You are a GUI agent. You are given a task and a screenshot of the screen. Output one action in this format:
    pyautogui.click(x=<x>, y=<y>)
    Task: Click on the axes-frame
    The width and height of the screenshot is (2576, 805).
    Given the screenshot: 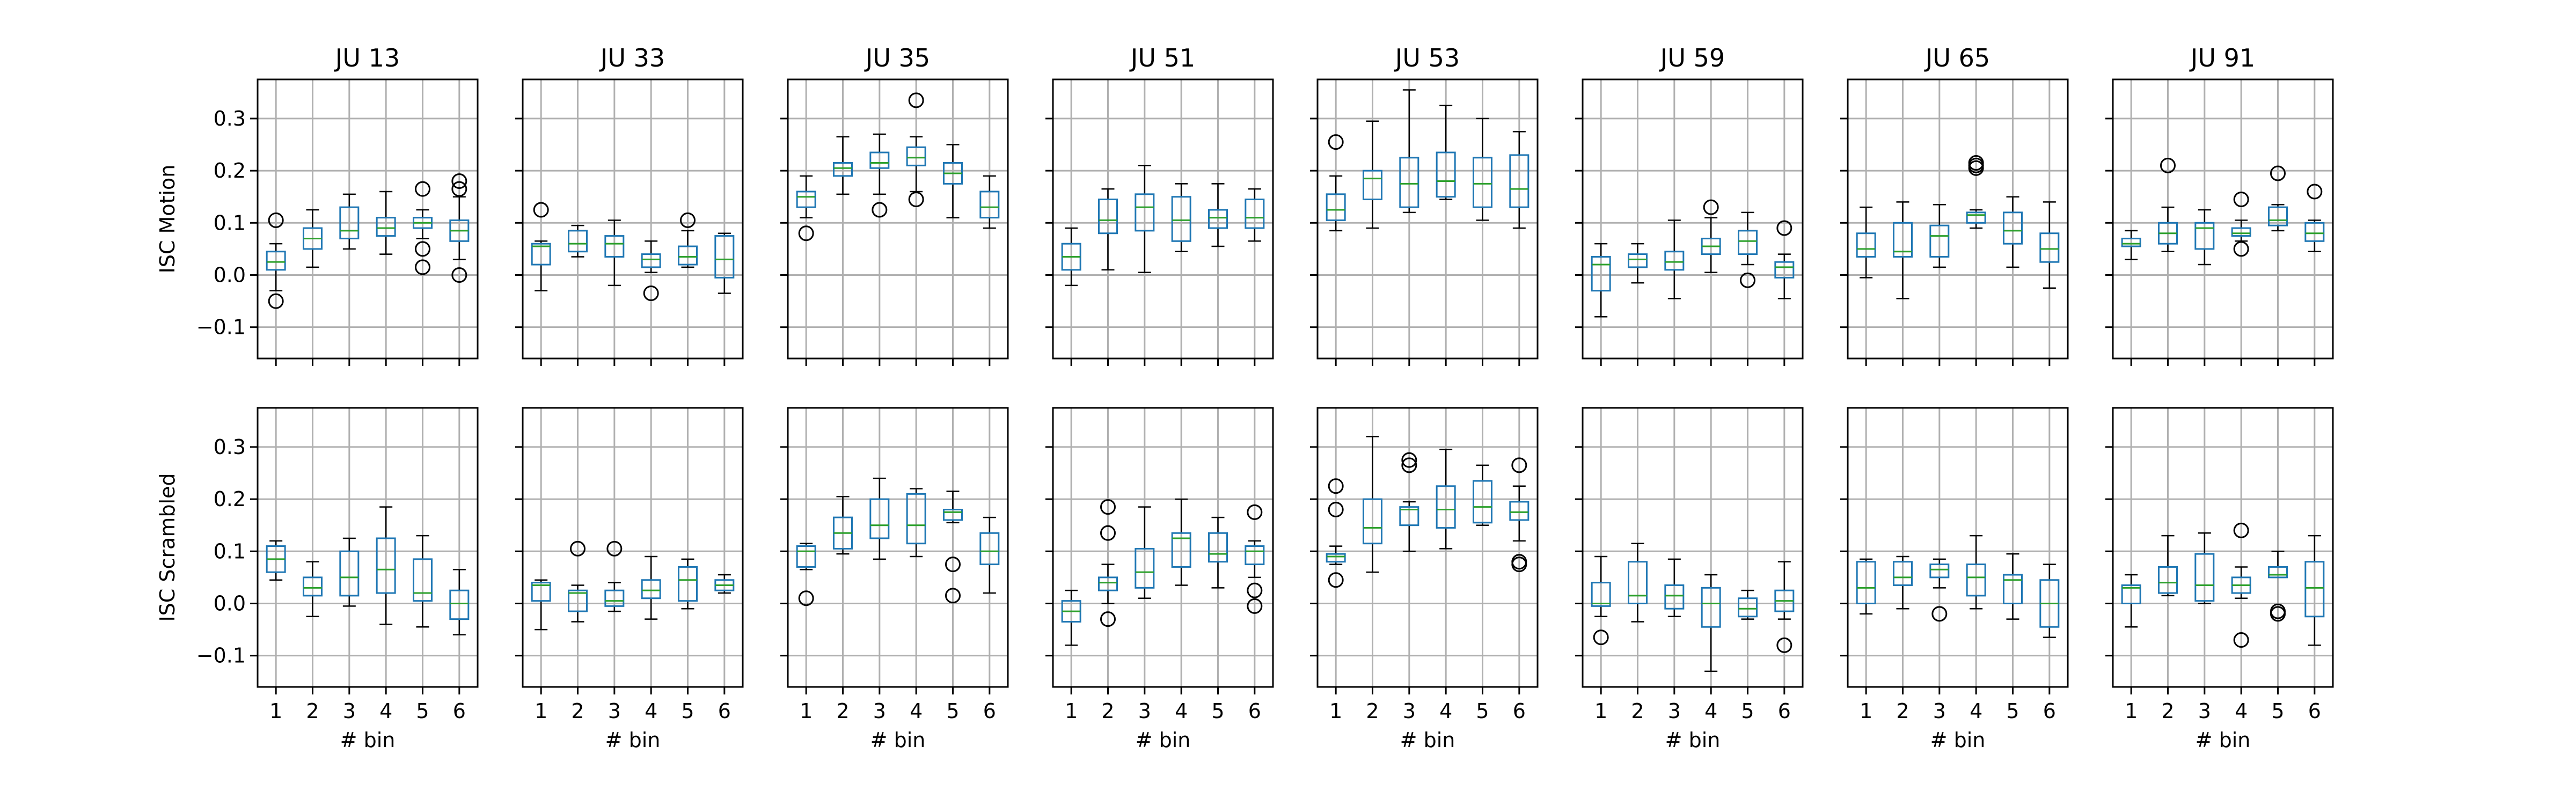 What is the action you would take?
    pyautogui.click(x=1427, y=547)
    